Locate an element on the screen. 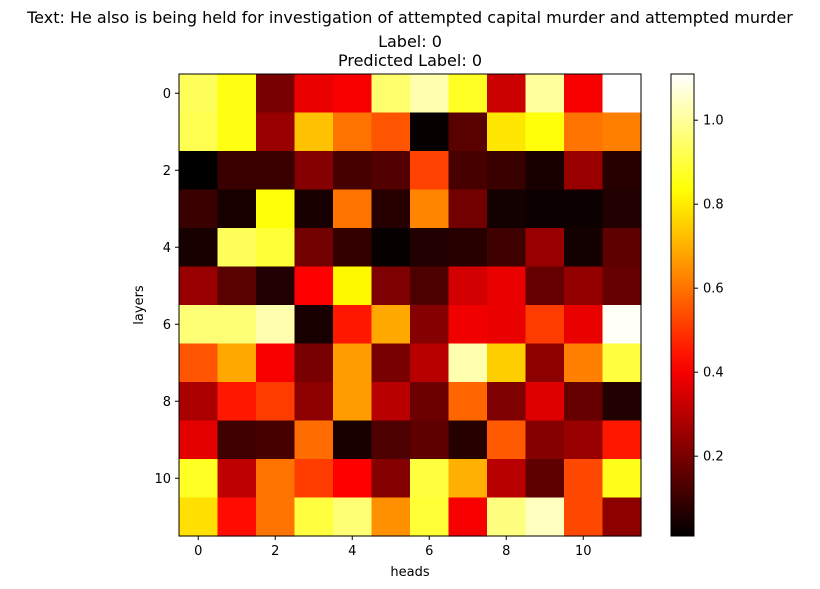 The width and height of the screenshot is (820, 589). heatmap-cell-r7-c2 is located at coordinates (276, 363).